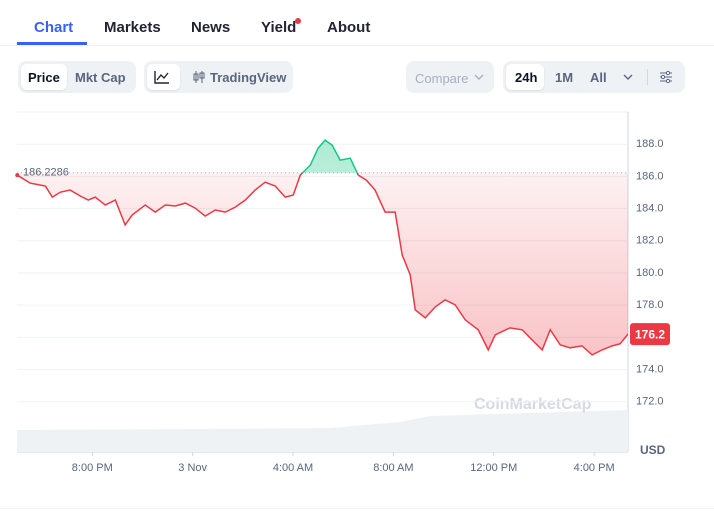 The height and width of the screenshot is (520, 714). Describe the element at coordinates (44, 77) in the screenshot. I see `toggle-option: Price` at that location.